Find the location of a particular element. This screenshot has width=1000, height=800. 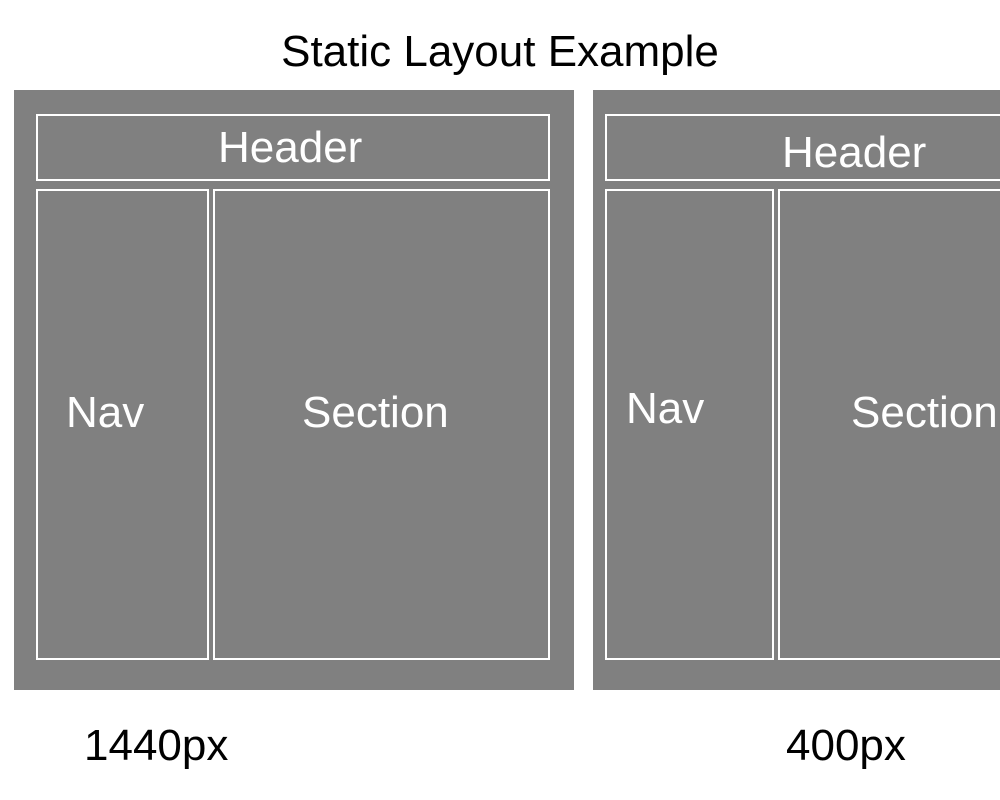

diagram-title: Static Layout Example is located at coordinates (500, 51).